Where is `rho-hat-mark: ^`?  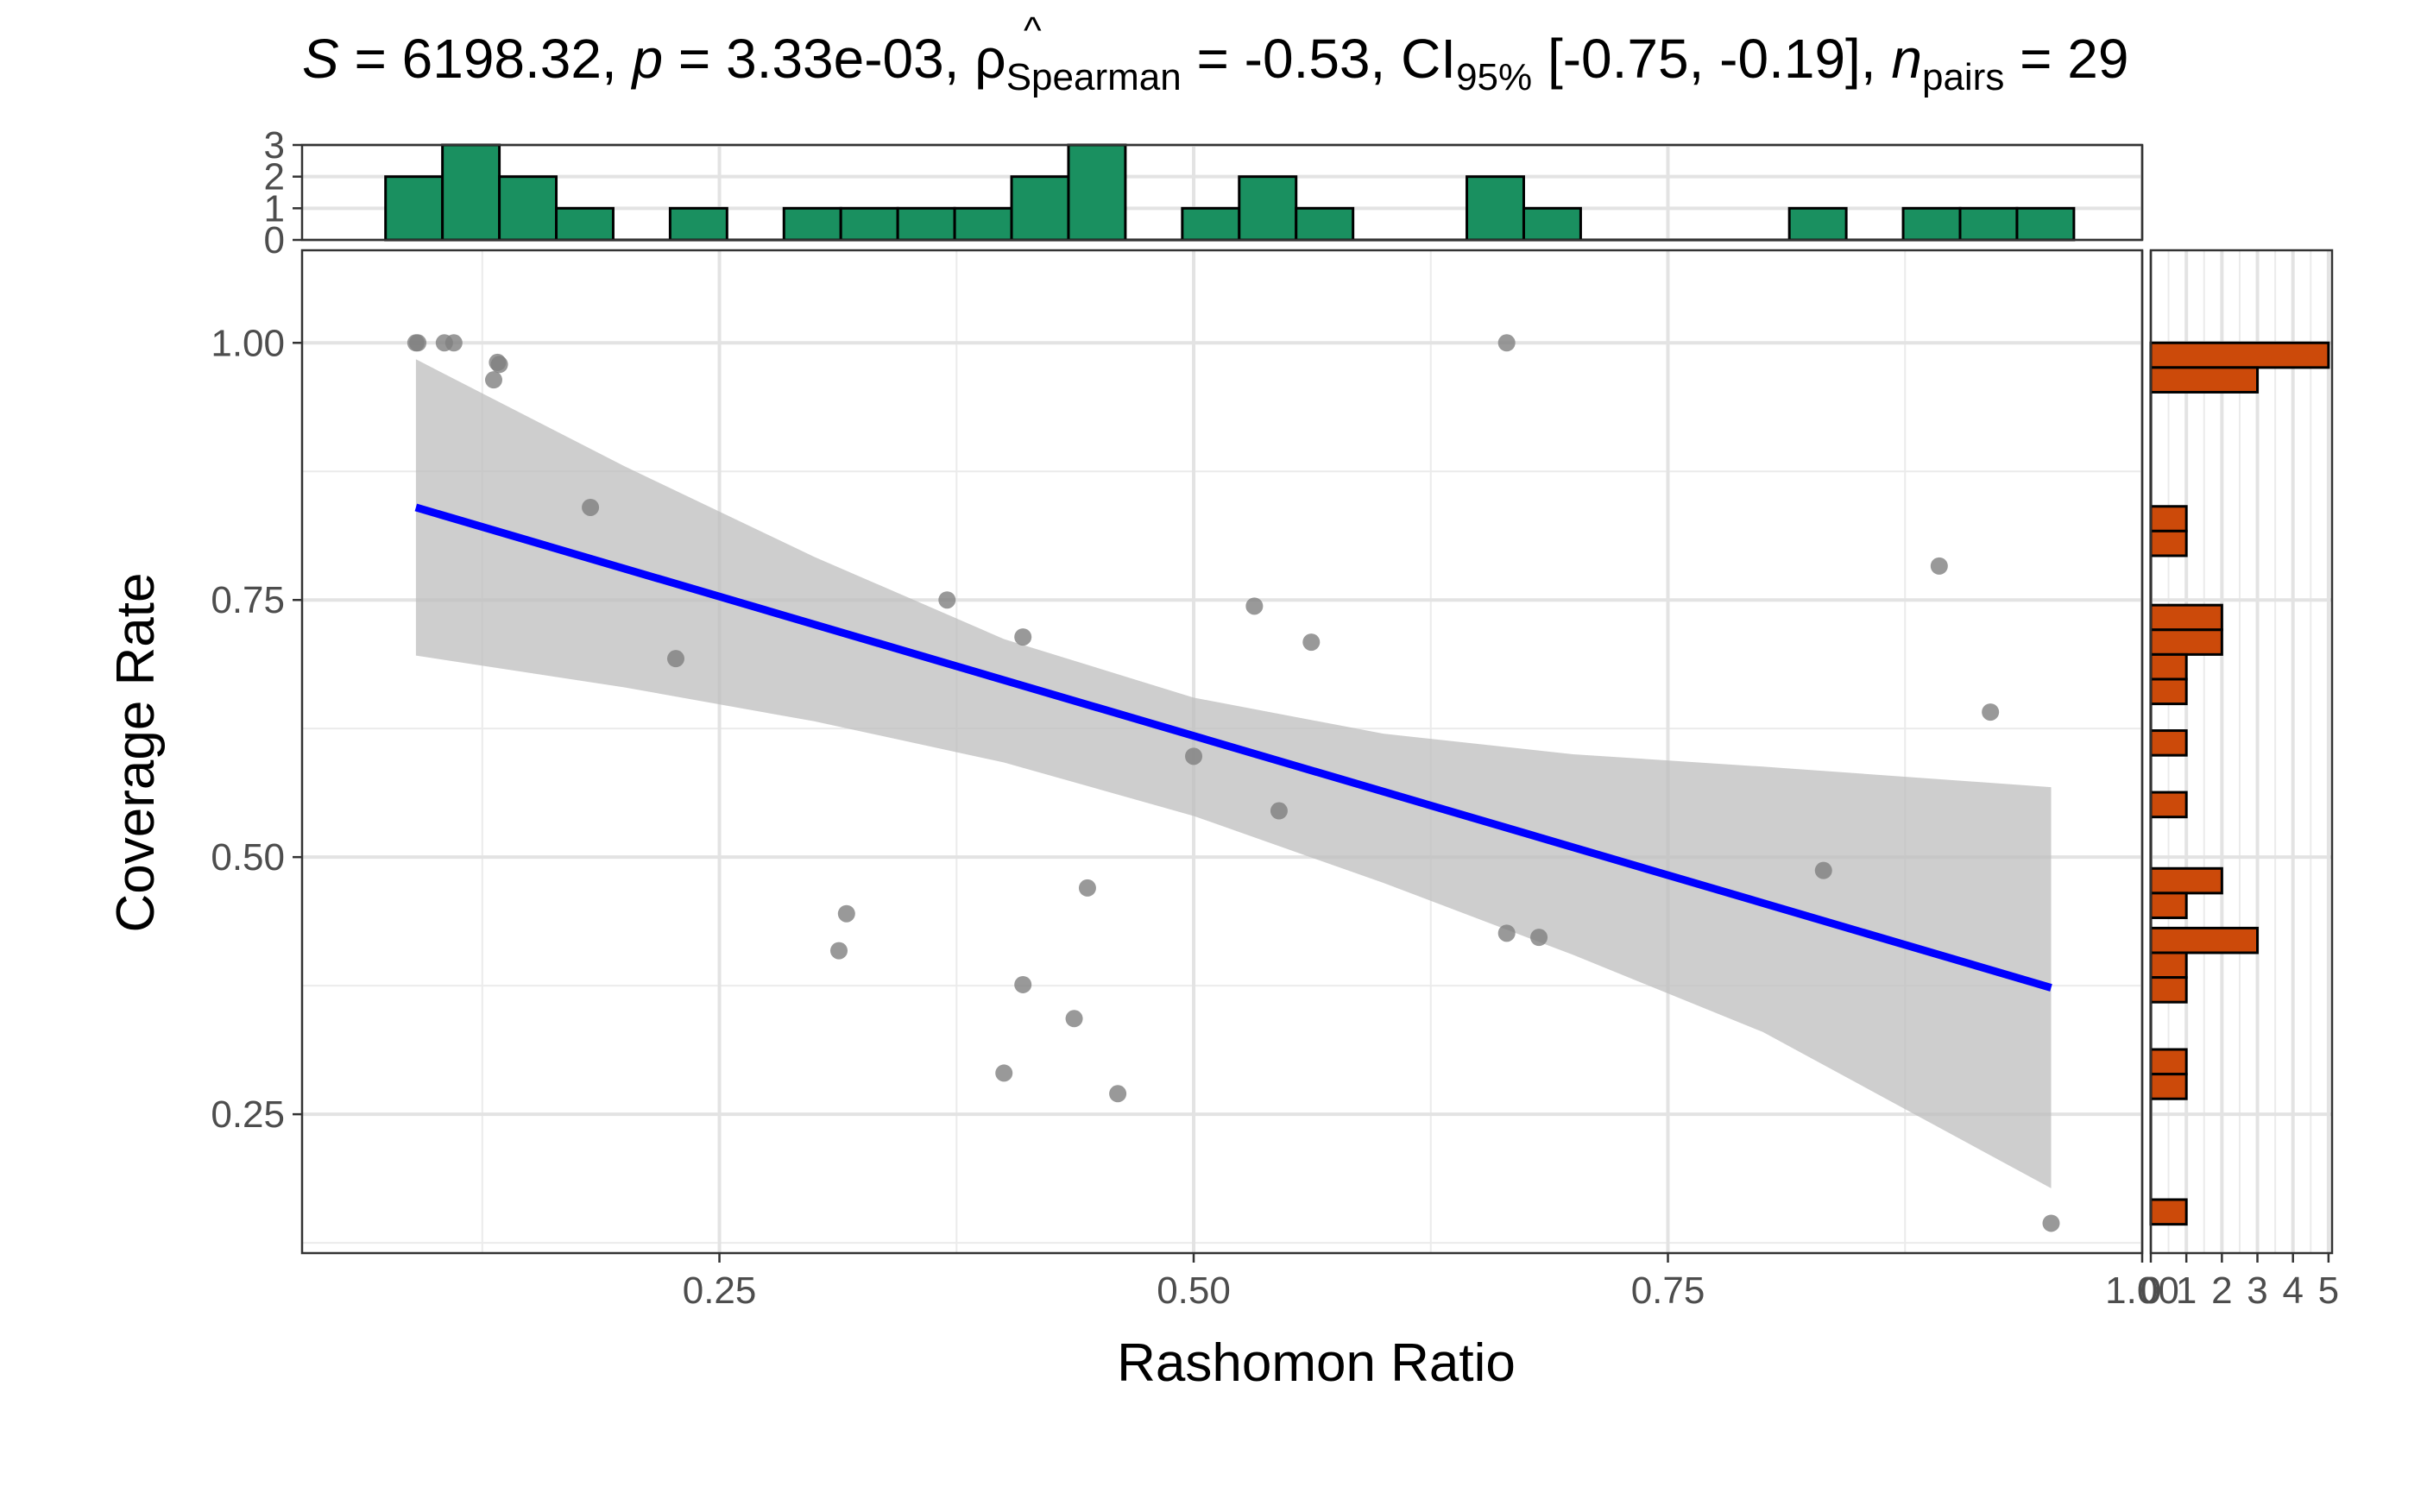 rho-hat-mark: ^ is located at coordinates (1033, 30).